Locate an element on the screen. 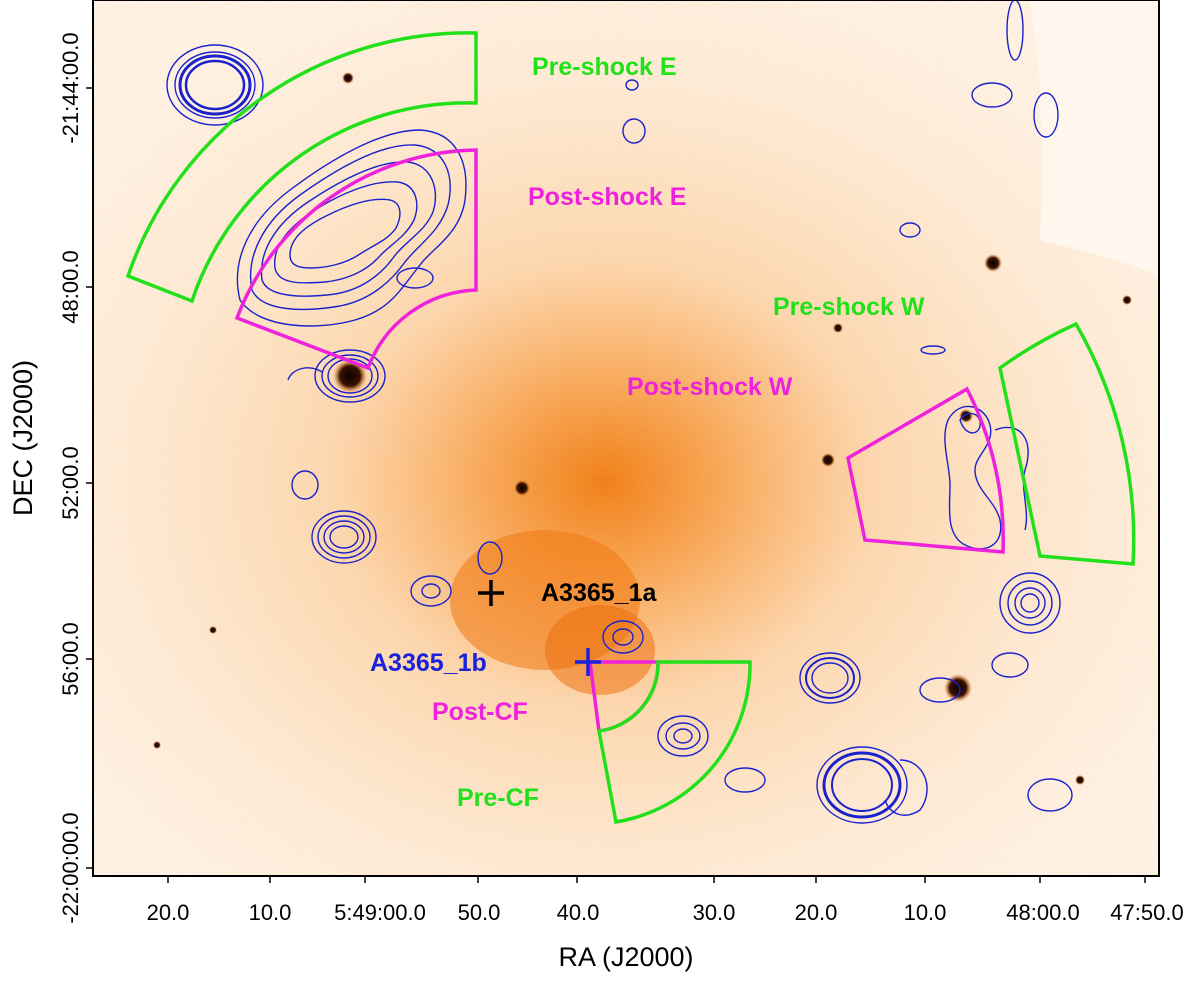  a3365-1b-cross is located at coordinates (588, 662).